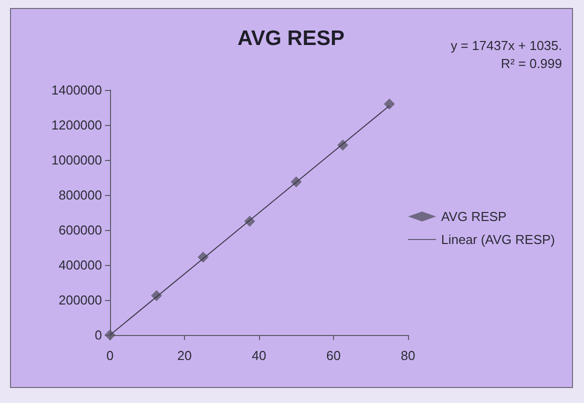 The width and height of the screenshot is (584, 403). I want to click on legend-label: AVG RESP, so click(474, 216).